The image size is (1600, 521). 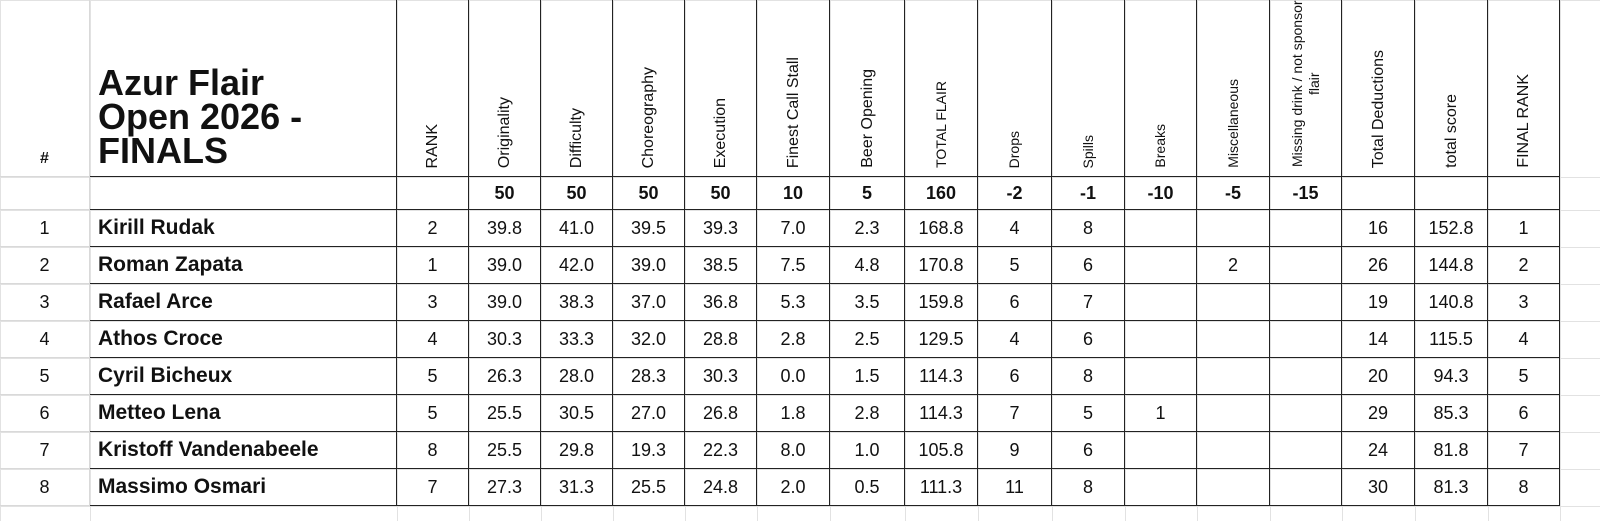 I want to click on cell-text: 6, so click(x=44, y=412).